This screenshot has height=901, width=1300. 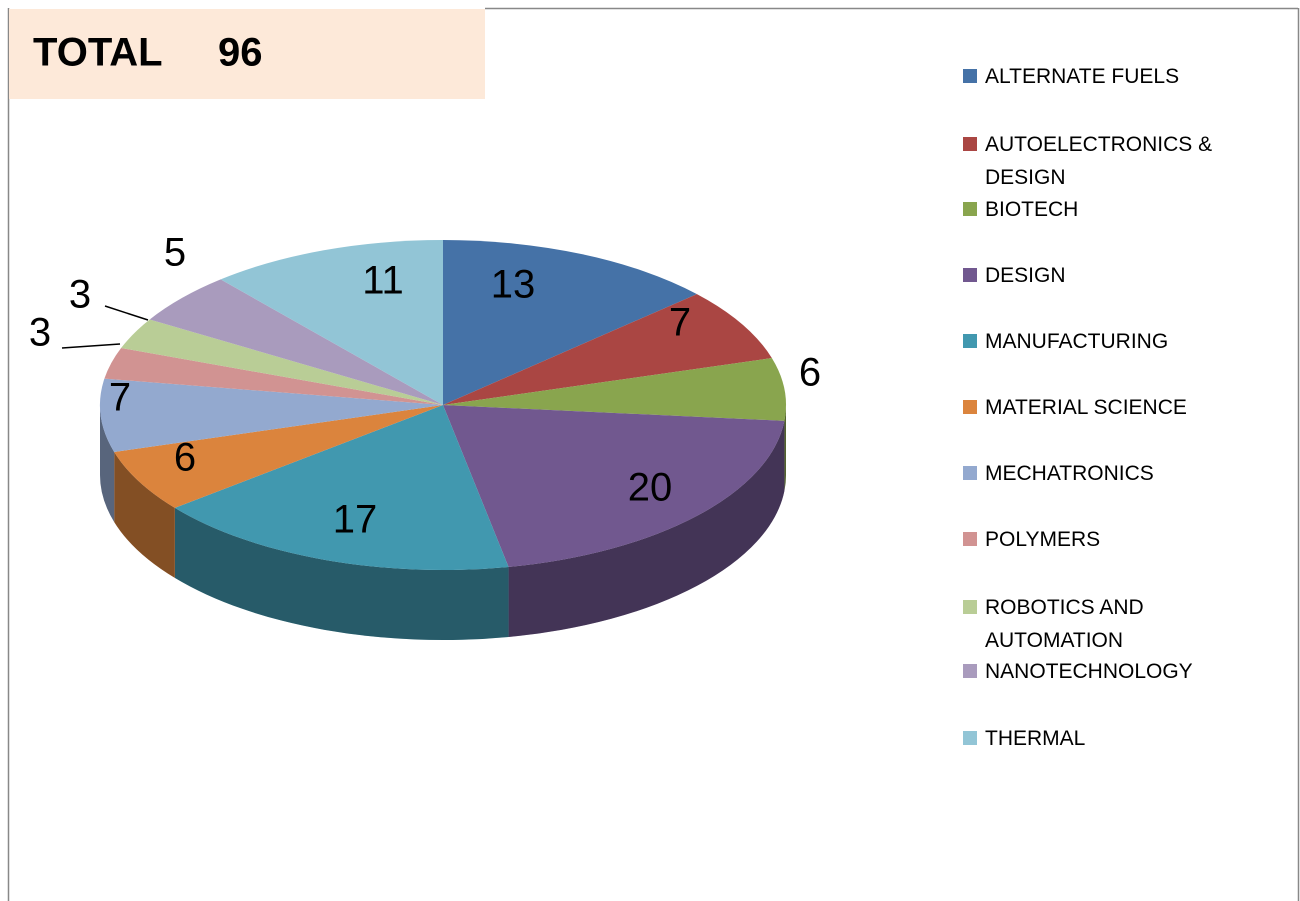 I want to click on legend-item: ALTERNATE FUELS, so click(x=1099, y=76).